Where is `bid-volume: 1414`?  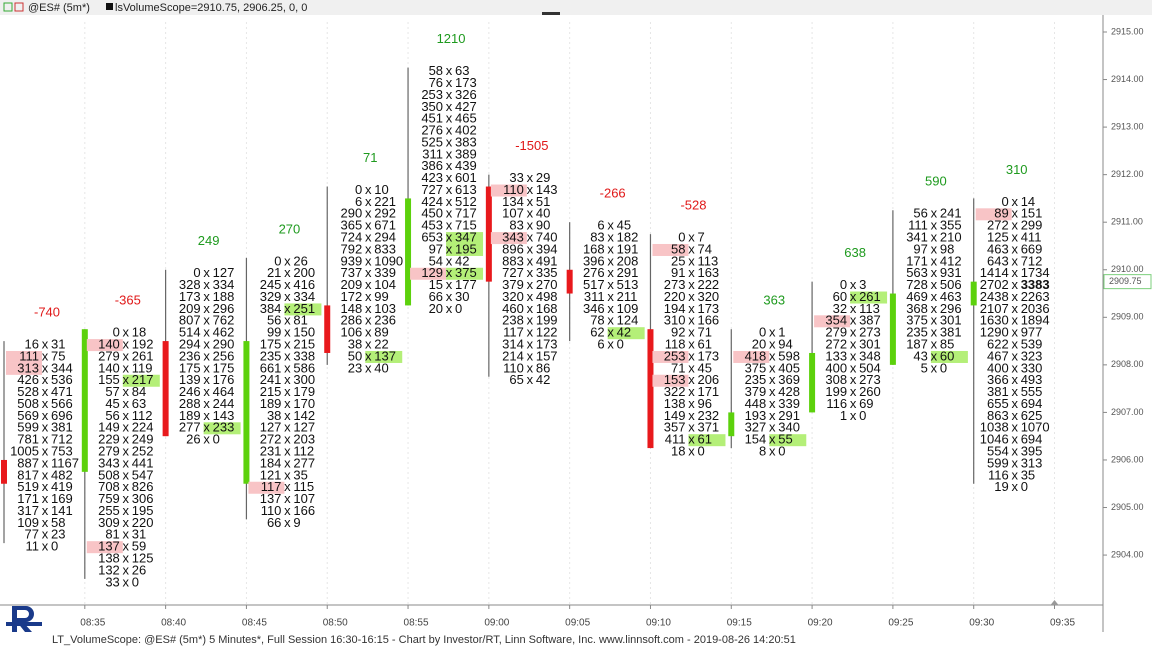 bid-volume: 1414 is located at coordinates (994, 272).